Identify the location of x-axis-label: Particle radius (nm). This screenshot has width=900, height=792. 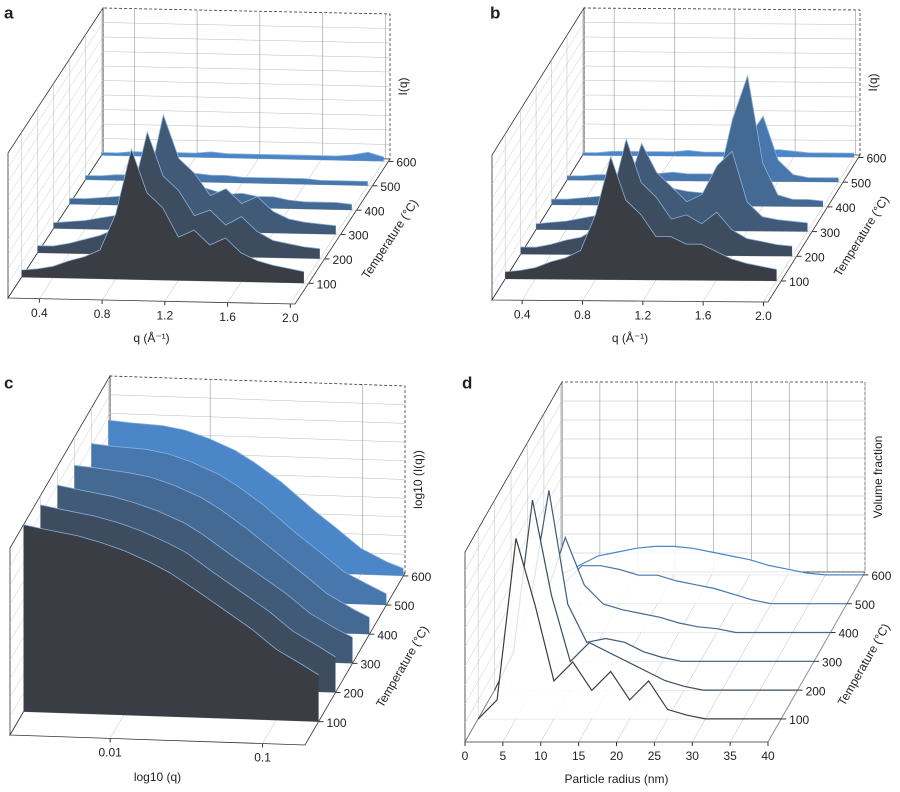
(616, 779).